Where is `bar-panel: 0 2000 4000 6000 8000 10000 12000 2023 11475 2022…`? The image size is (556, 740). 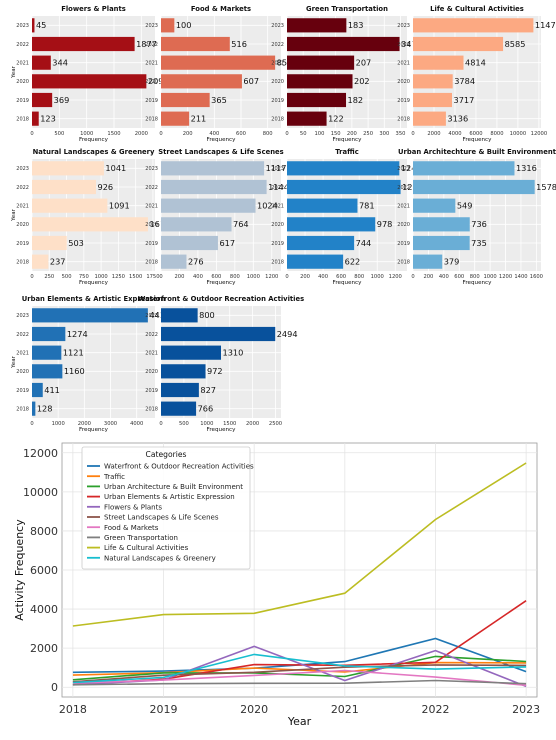 bar-panel: 0 2000 4000 6000 8000 10000 12000 2023 11475 2022… is located at coordinates (476, 74).